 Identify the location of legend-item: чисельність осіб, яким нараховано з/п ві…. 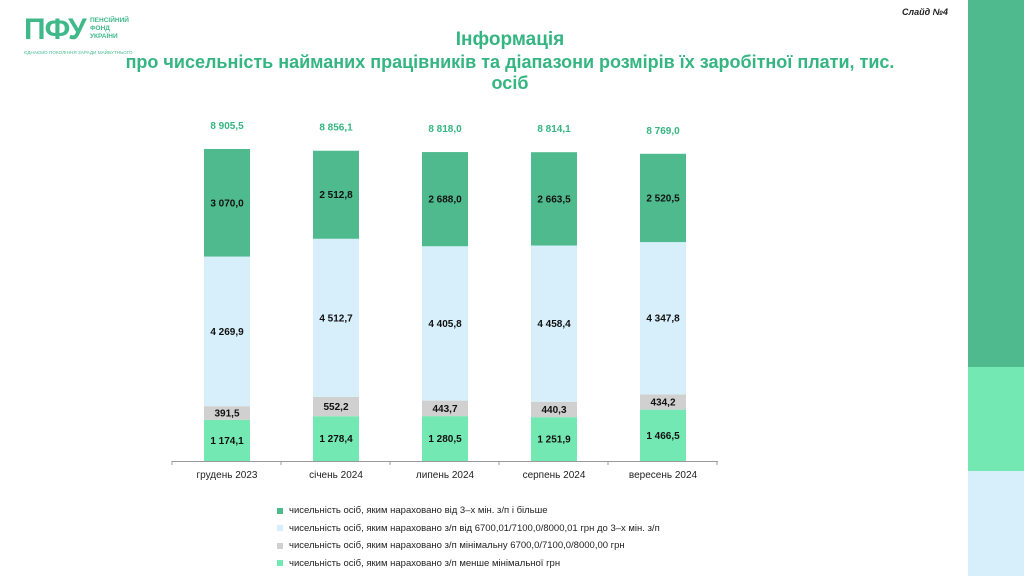
(468, 529).